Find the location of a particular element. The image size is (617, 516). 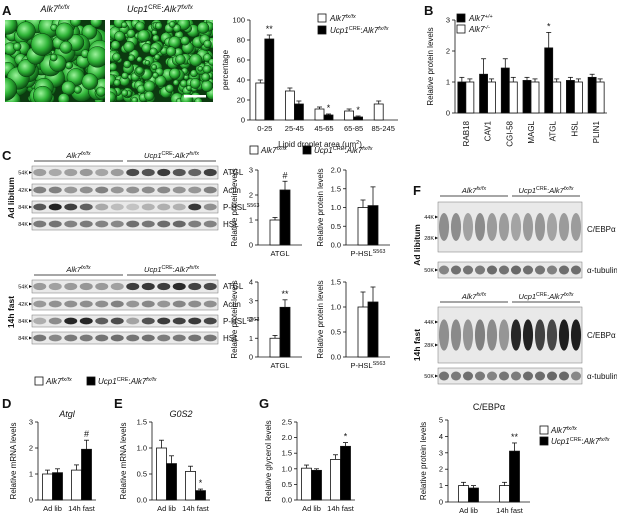

y-tick-label: 20 is located at coordinates (241, 100).